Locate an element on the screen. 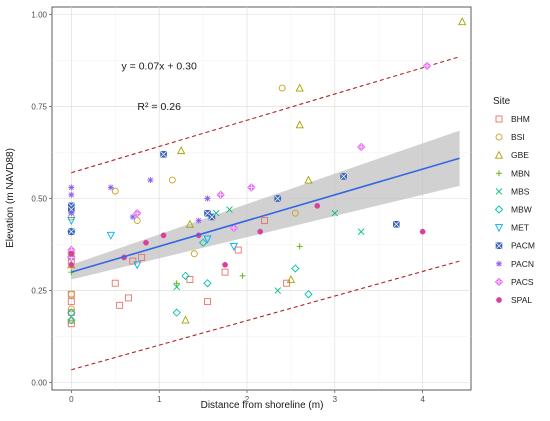  y-tick-label: 0.75 is located at coordinates (39, 106).